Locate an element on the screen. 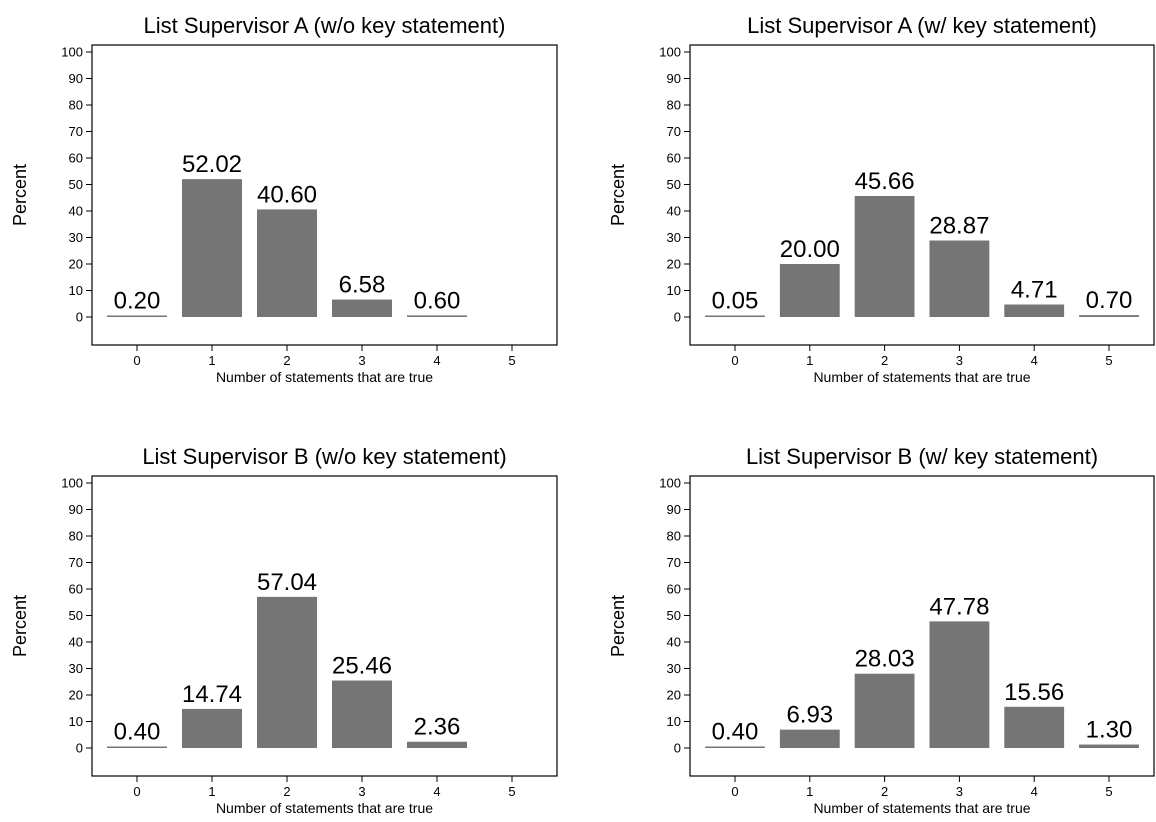  bar-value-label-1-3: 6.58 is located at coordinates (362, 285).